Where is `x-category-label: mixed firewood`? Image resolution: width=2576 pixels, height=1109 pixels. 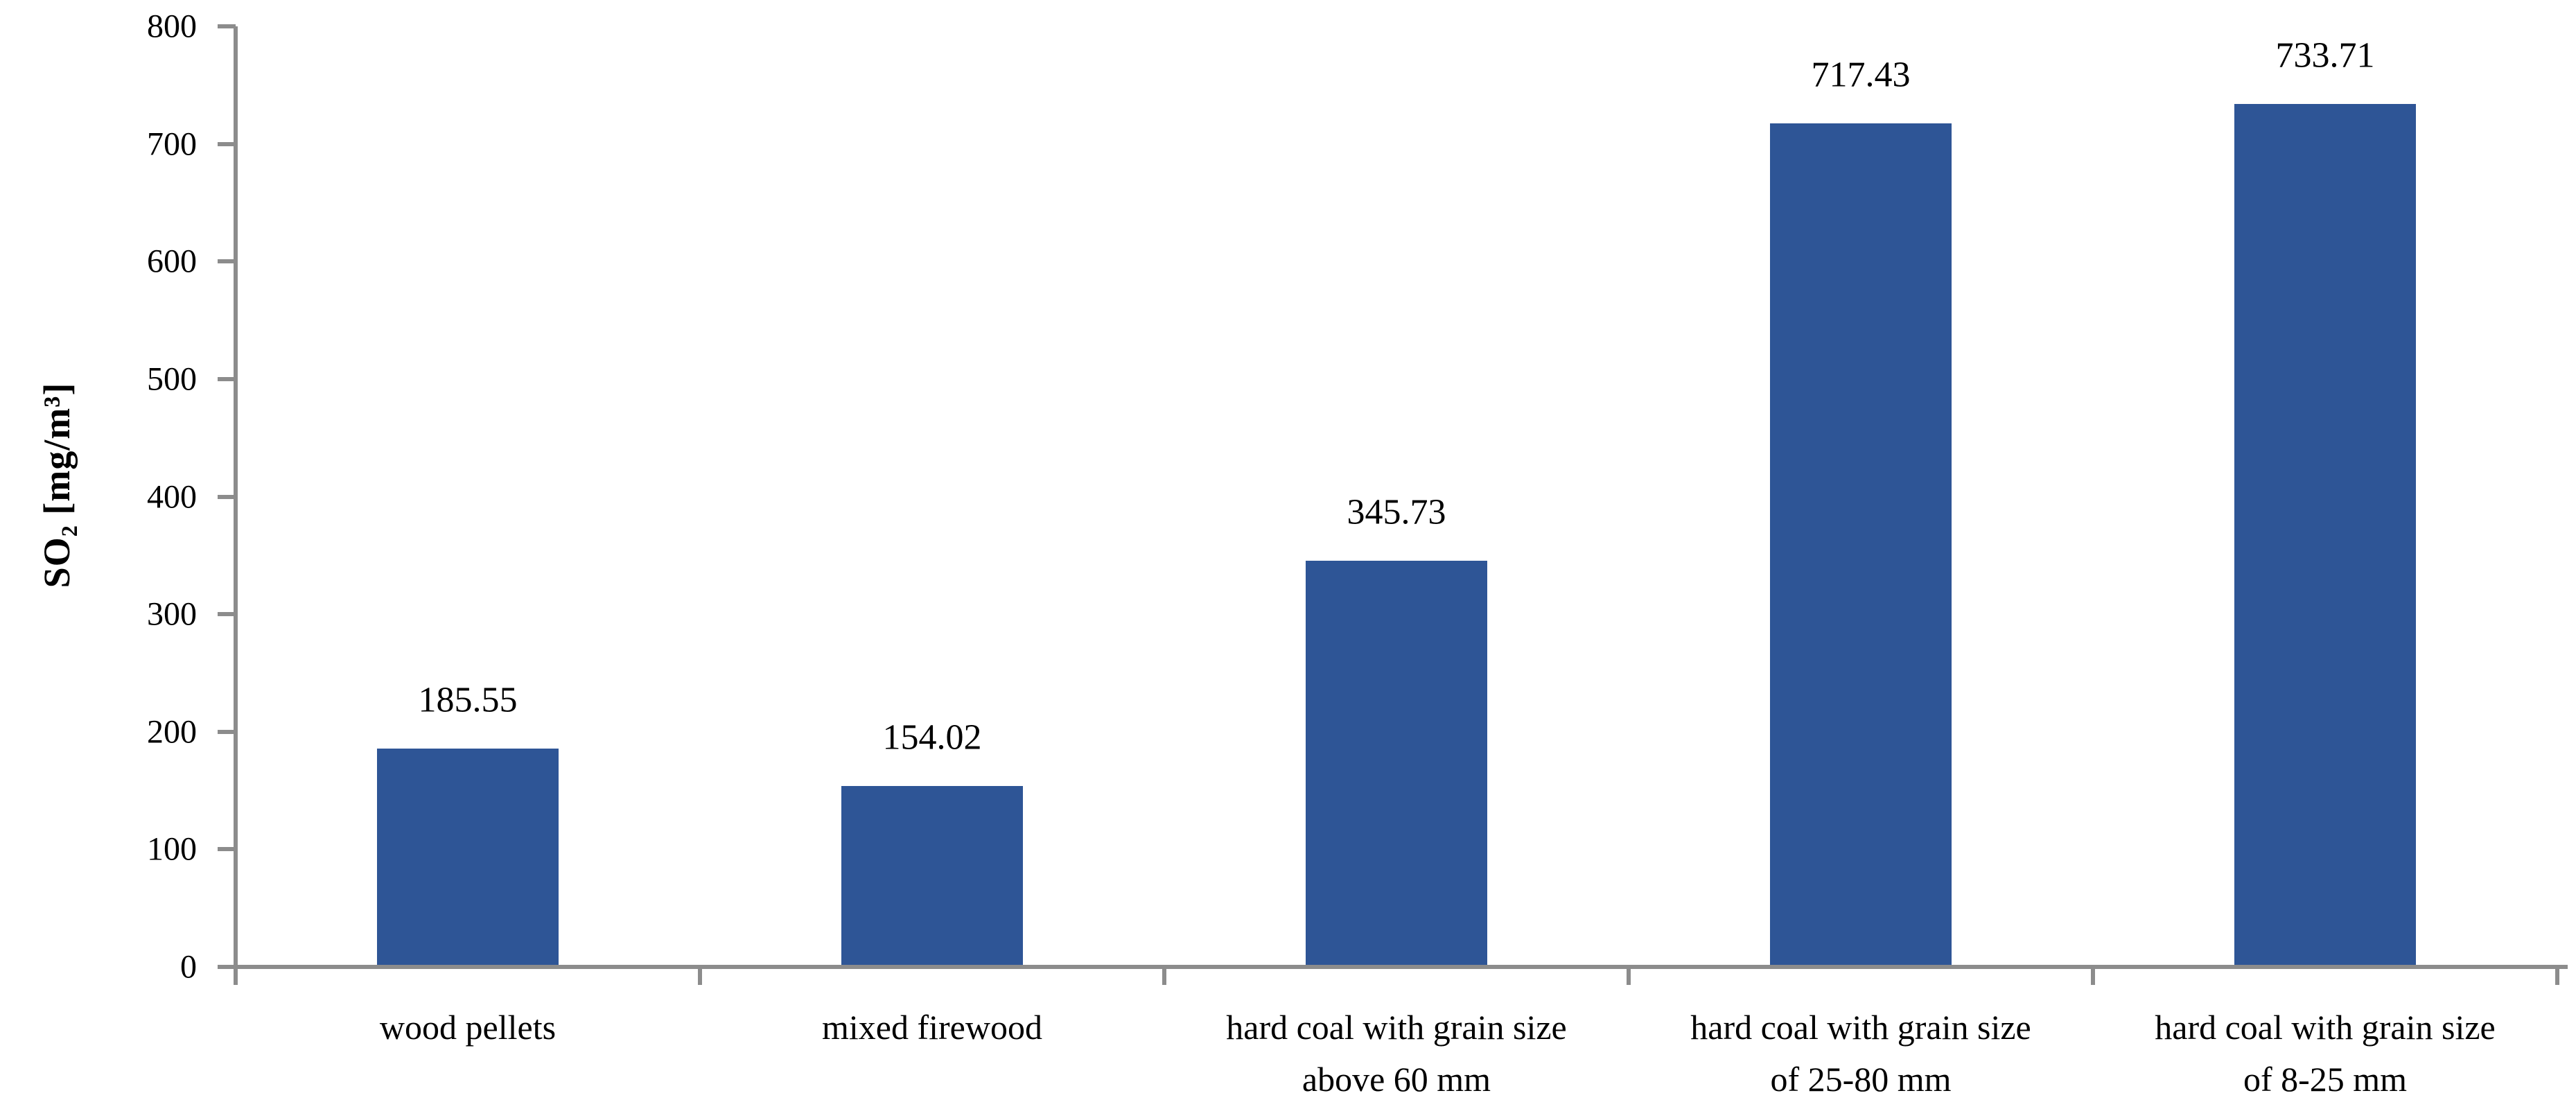 x-category-label: mixed firewood is located at coordinates (932, 1028).